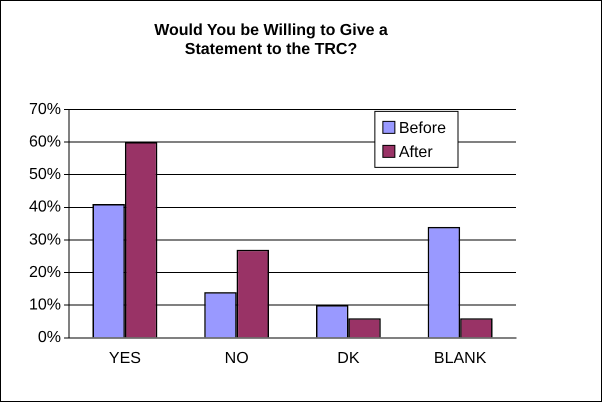 This screenshot has width=602, height=402. What do you see at coordinates (45, 272) in the screenshot?
I see `y-tick-label: 20%` at bounding box center [45, 272].